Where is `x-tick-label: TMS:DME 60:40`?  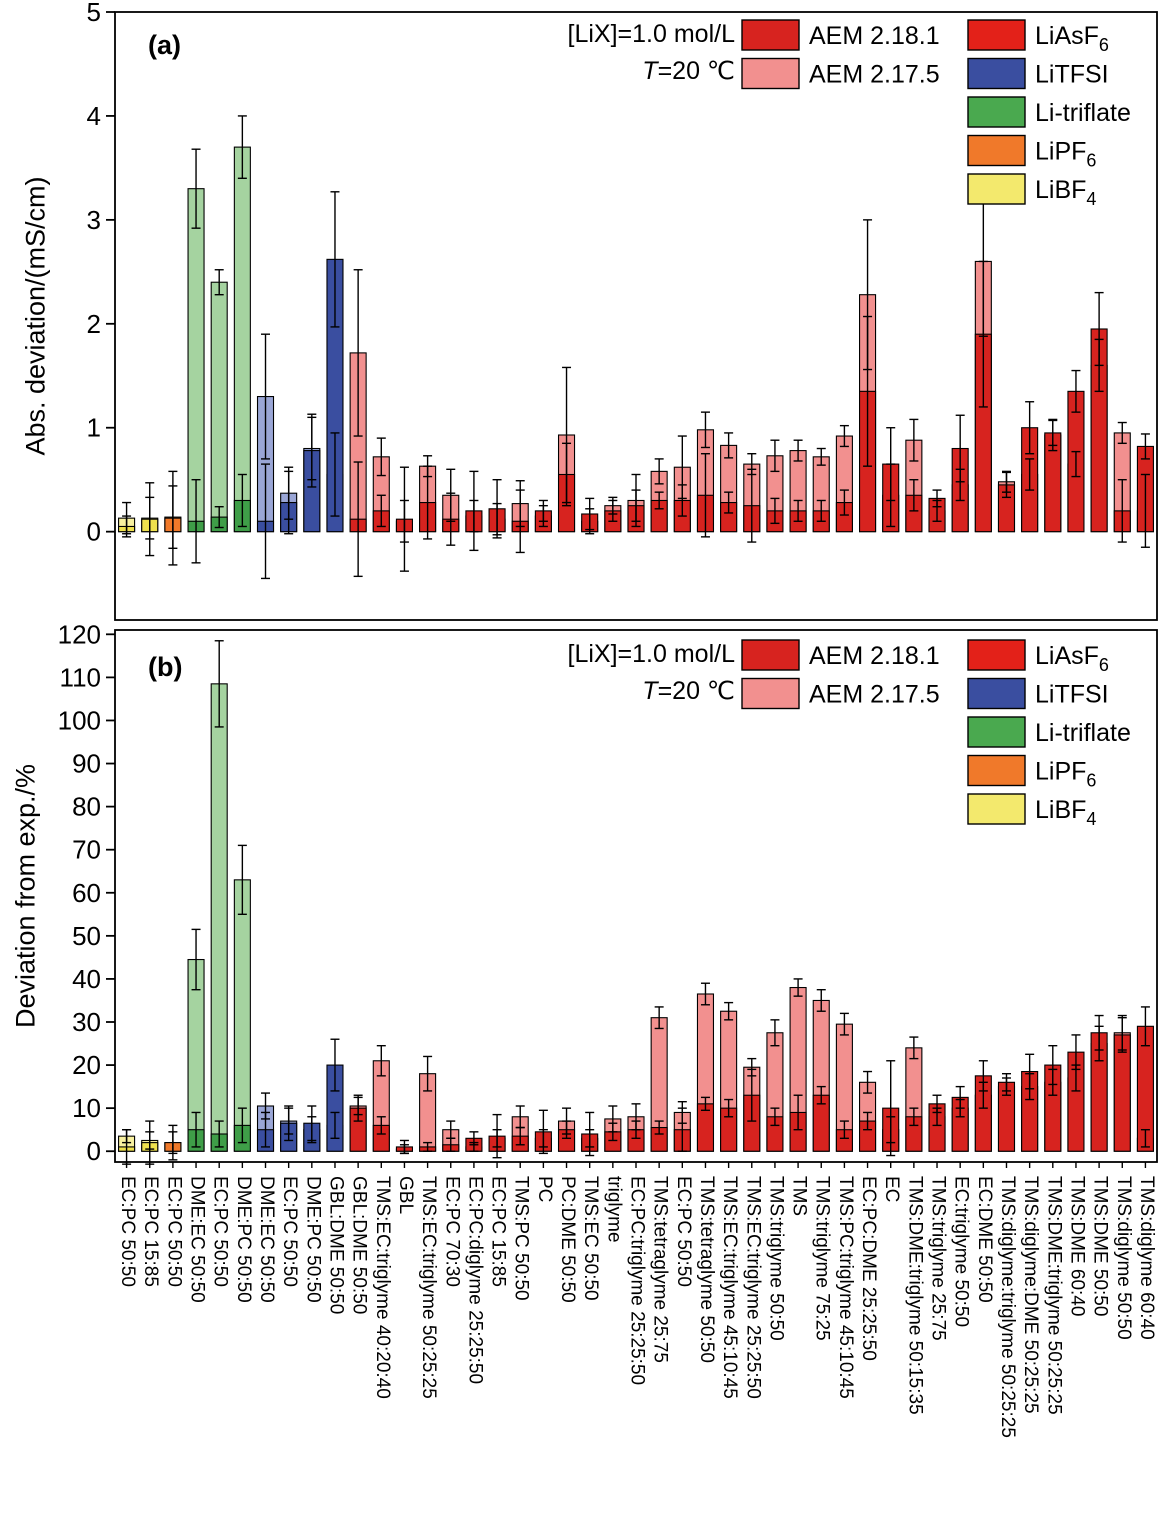
x-tick-label: TMS:DME 60:40 is located at coordinates (1076, 1246).